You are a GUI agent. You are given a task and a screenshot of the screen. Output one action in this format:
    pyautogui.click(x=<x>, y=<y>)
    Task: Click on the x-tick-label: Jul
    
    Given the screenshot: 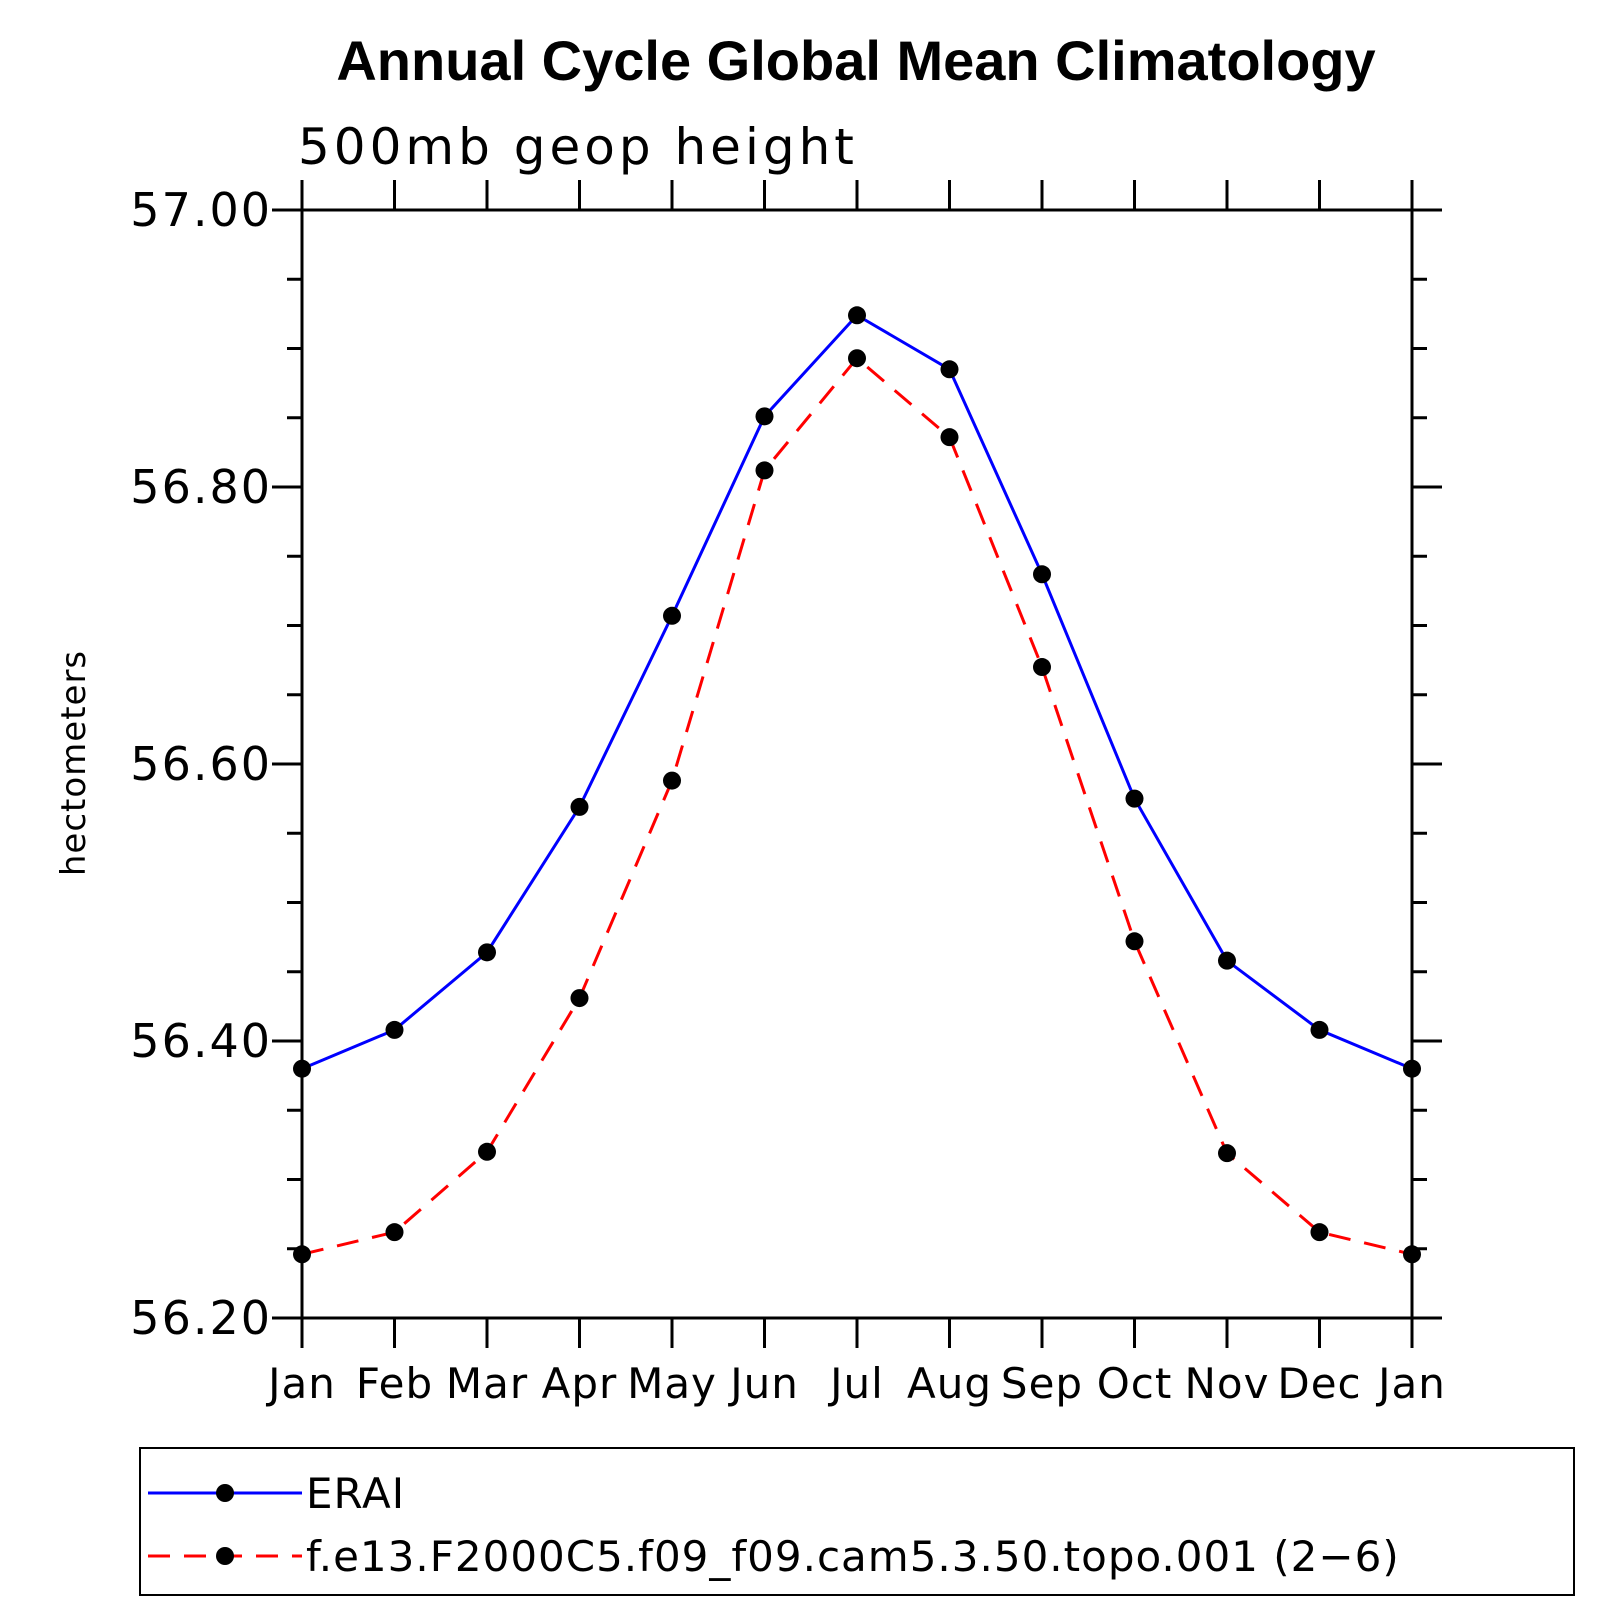 What is the action you would take?
    pyautogui.click(x=855, y=1383)
    